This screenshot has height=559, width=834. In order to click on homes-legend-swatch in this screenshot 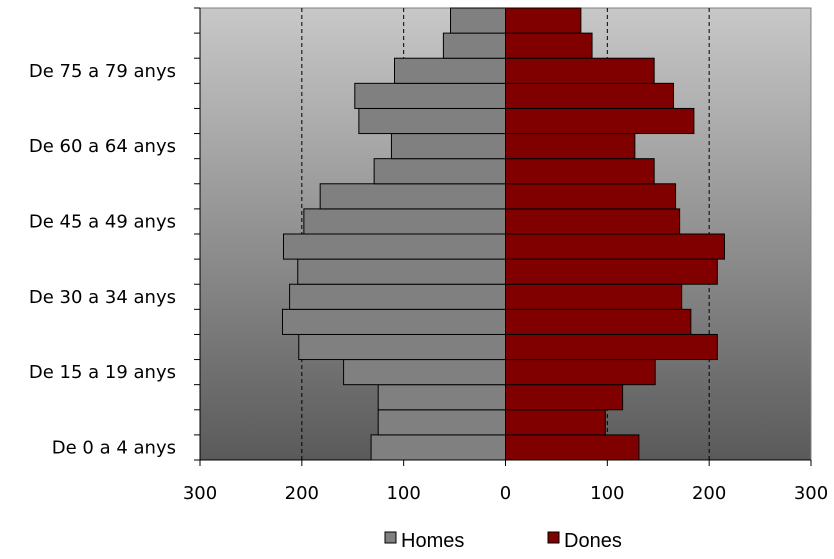, I will do `click(390, 537)`.